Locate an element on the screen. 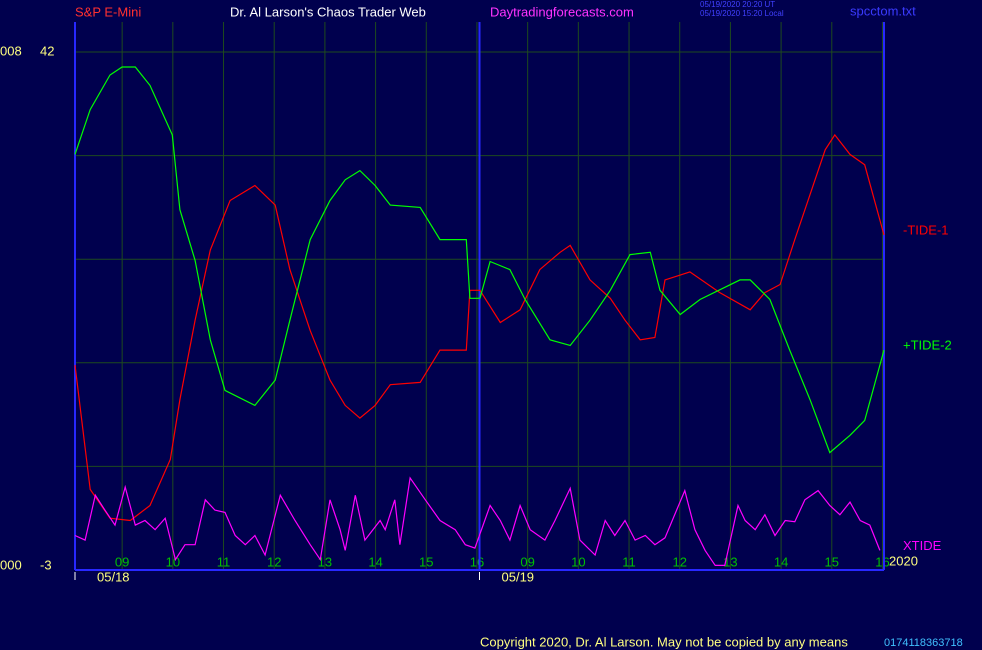 Image resolution: width=982 pixels, height=650 pixels. x-tick-label: 10 is located at coordinates (578, 561).